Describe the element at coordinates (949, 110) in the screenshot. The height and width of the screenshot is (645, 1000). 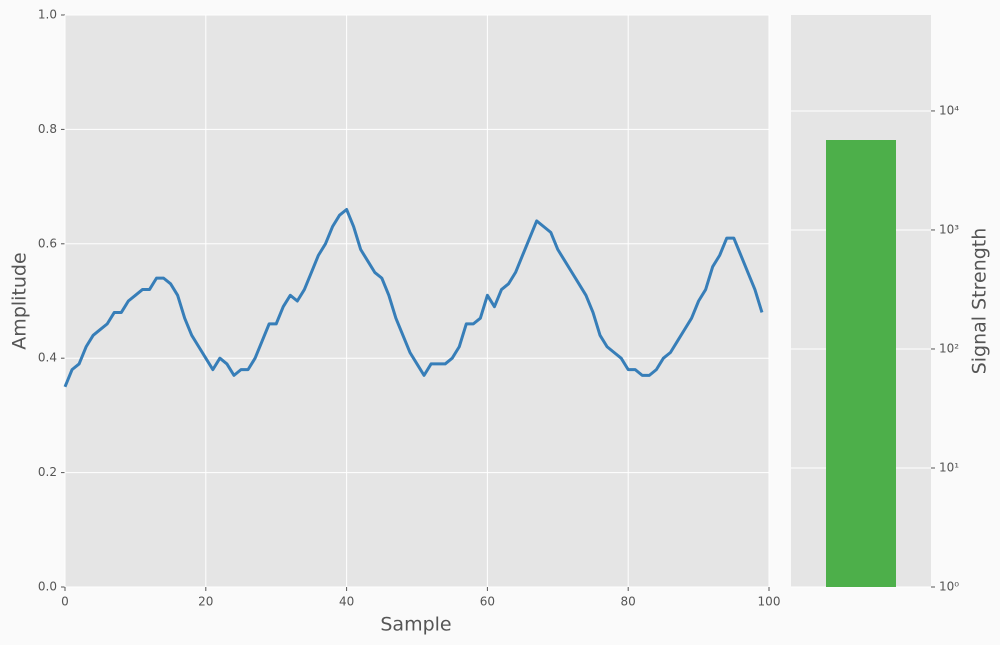
I see `y-tick-label: 10⁴` at that location.